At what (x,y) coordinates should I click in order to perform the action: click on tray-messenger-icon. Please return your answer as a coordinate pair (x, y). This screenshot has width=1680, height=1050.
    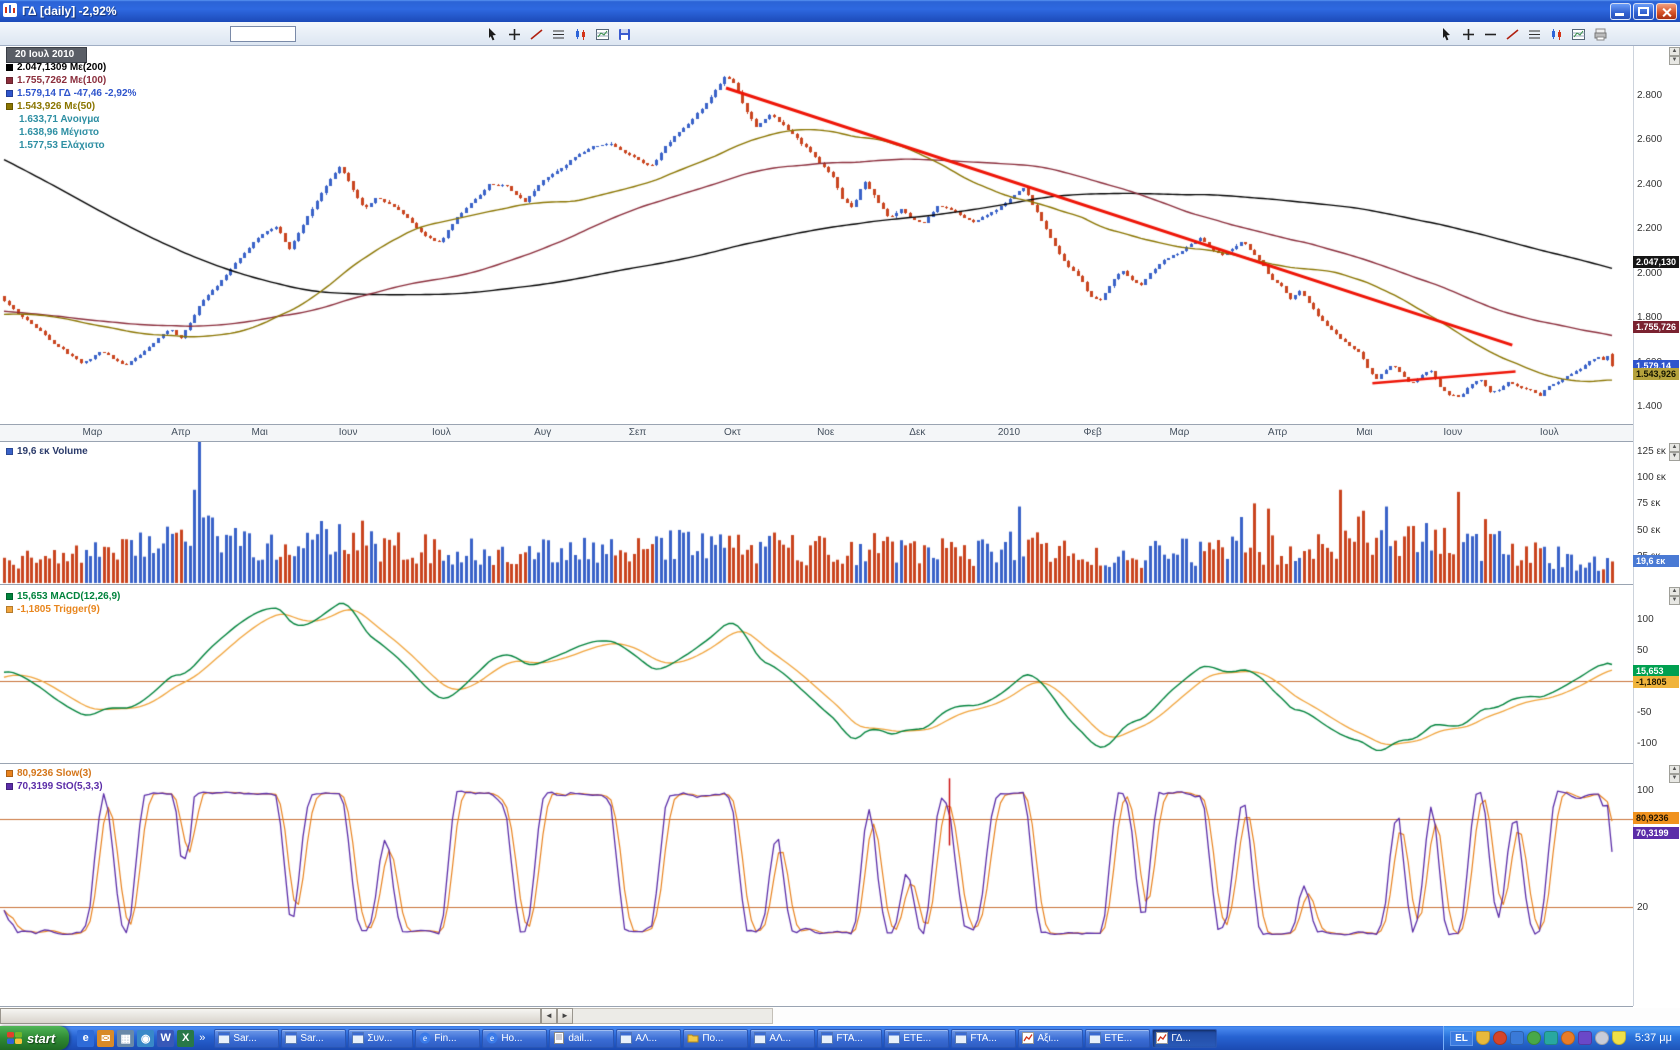
    Looking at the image, I should click on (1550, 1038).